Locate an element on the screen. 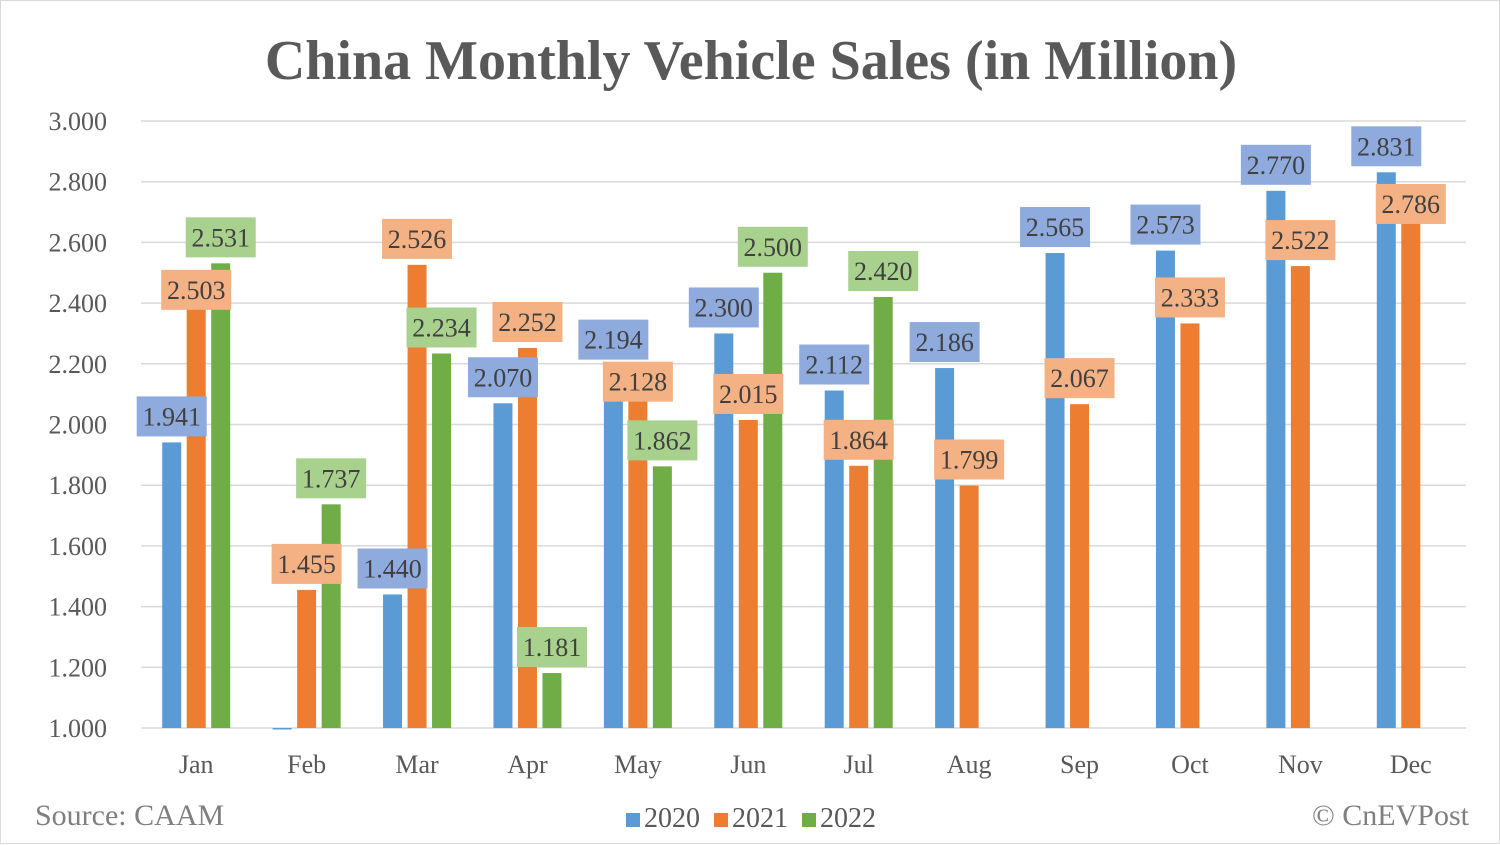 The width and height of the screenshot is (1500, 845). data-label-text: 1.455 is located at coordinates (306, 564).